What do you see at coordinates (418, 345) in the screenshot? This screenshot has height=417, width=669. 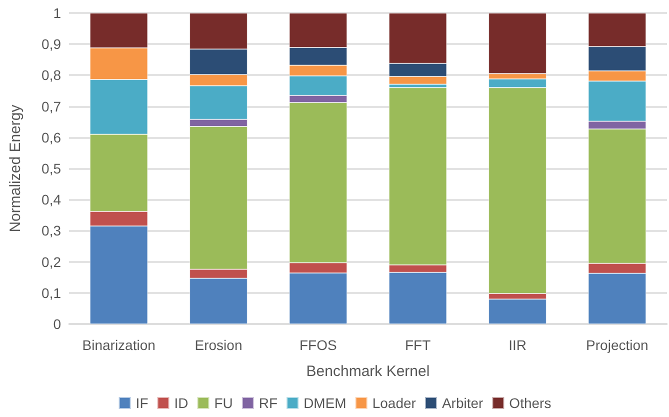 I see `x-tick-label: FFT` at bounding box center [418, 345].